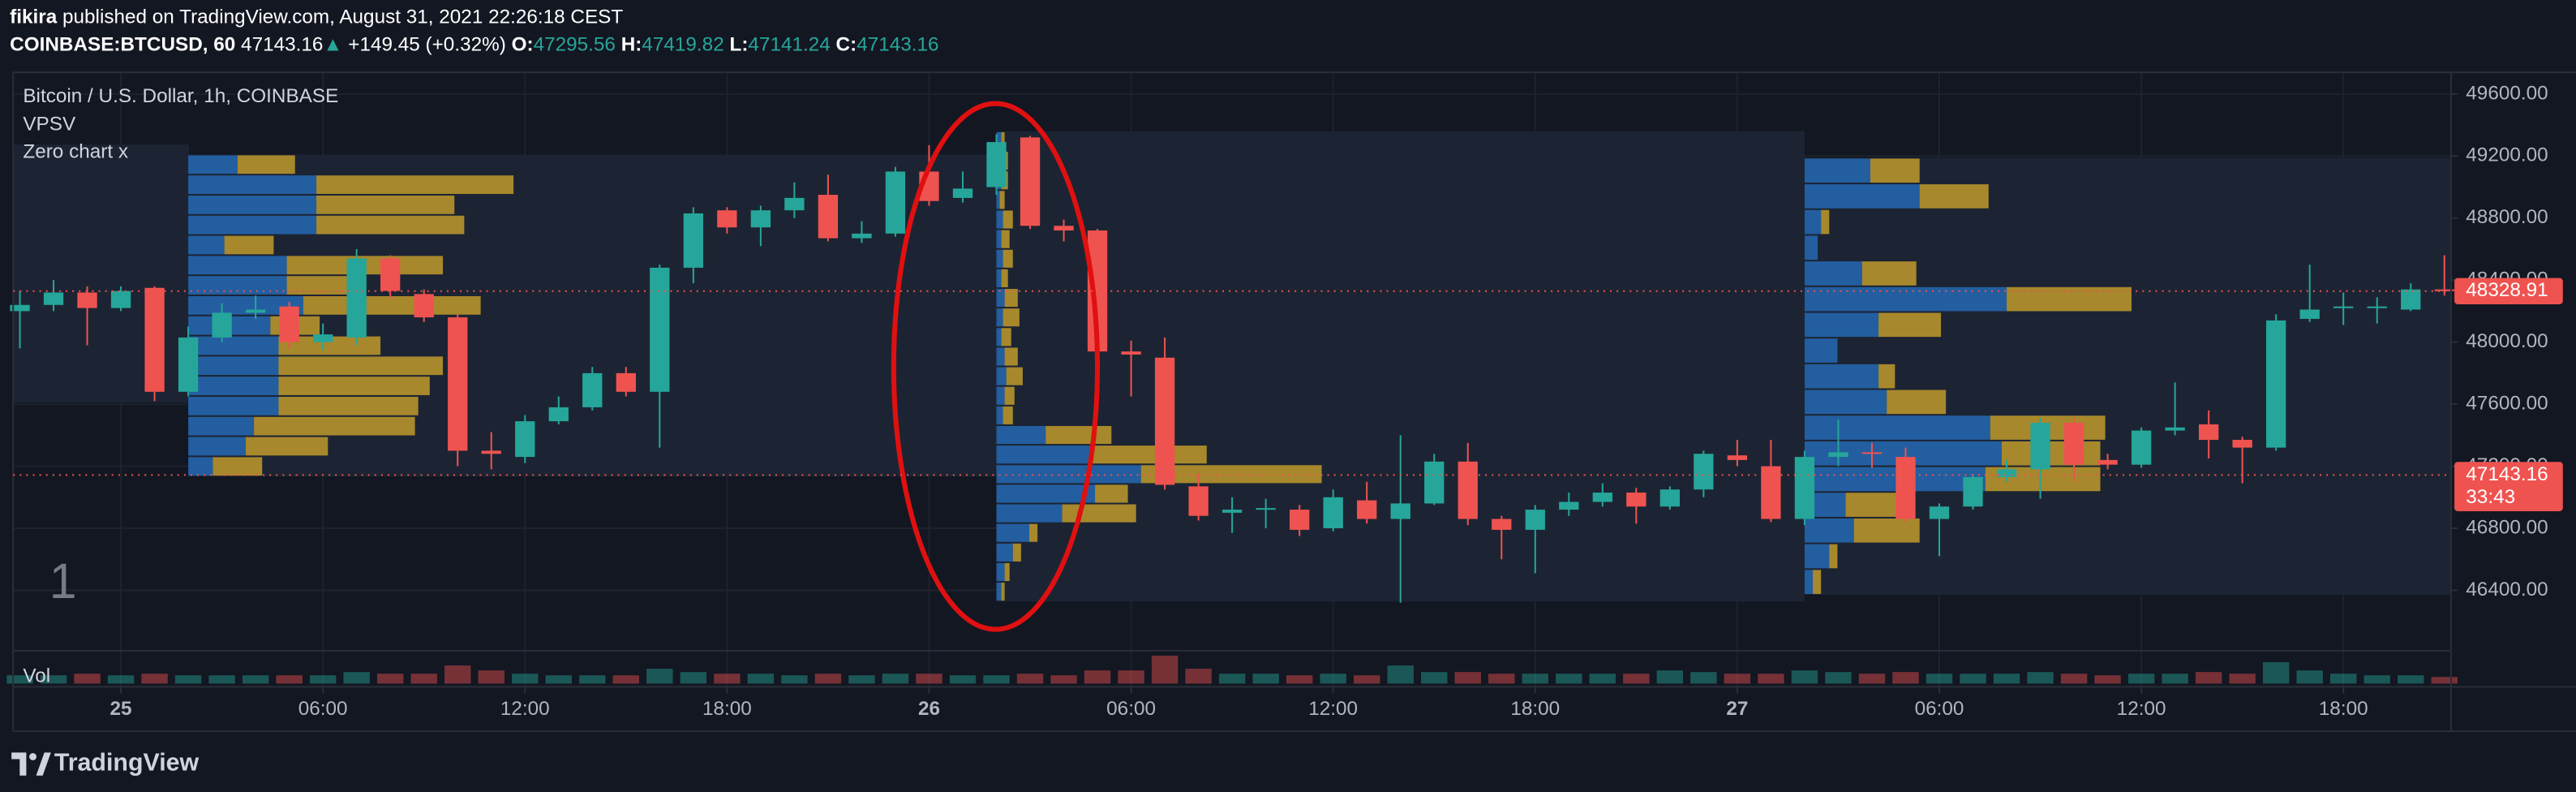 The image size is (2576, 792). Describe the element at coordinates (738, 45) in the screenshot. I see `low-label: L:` at that location.